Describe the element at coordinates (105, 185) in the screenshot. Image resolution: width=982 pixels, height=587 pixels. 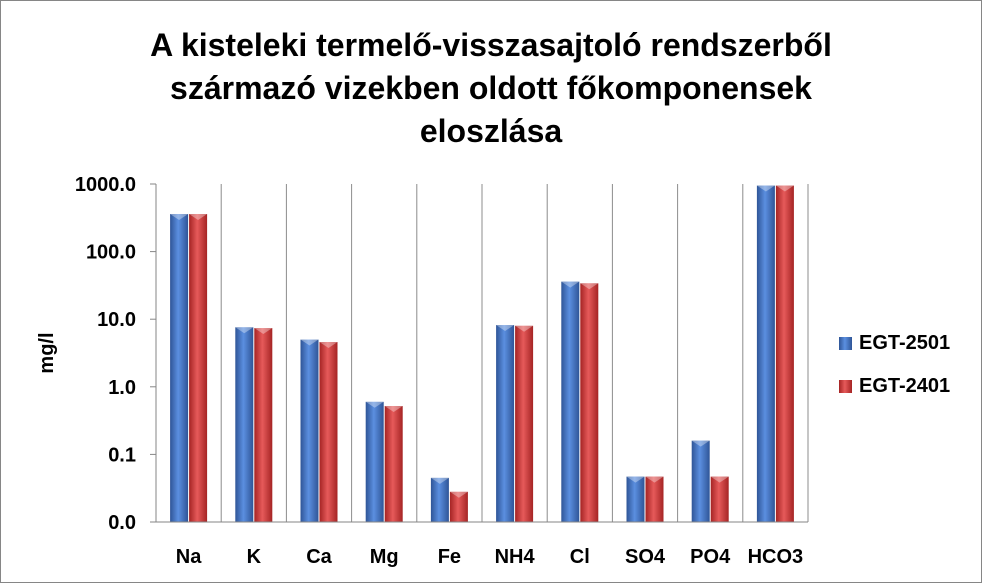
I see `y-tick-label: 1000.0` at that location.